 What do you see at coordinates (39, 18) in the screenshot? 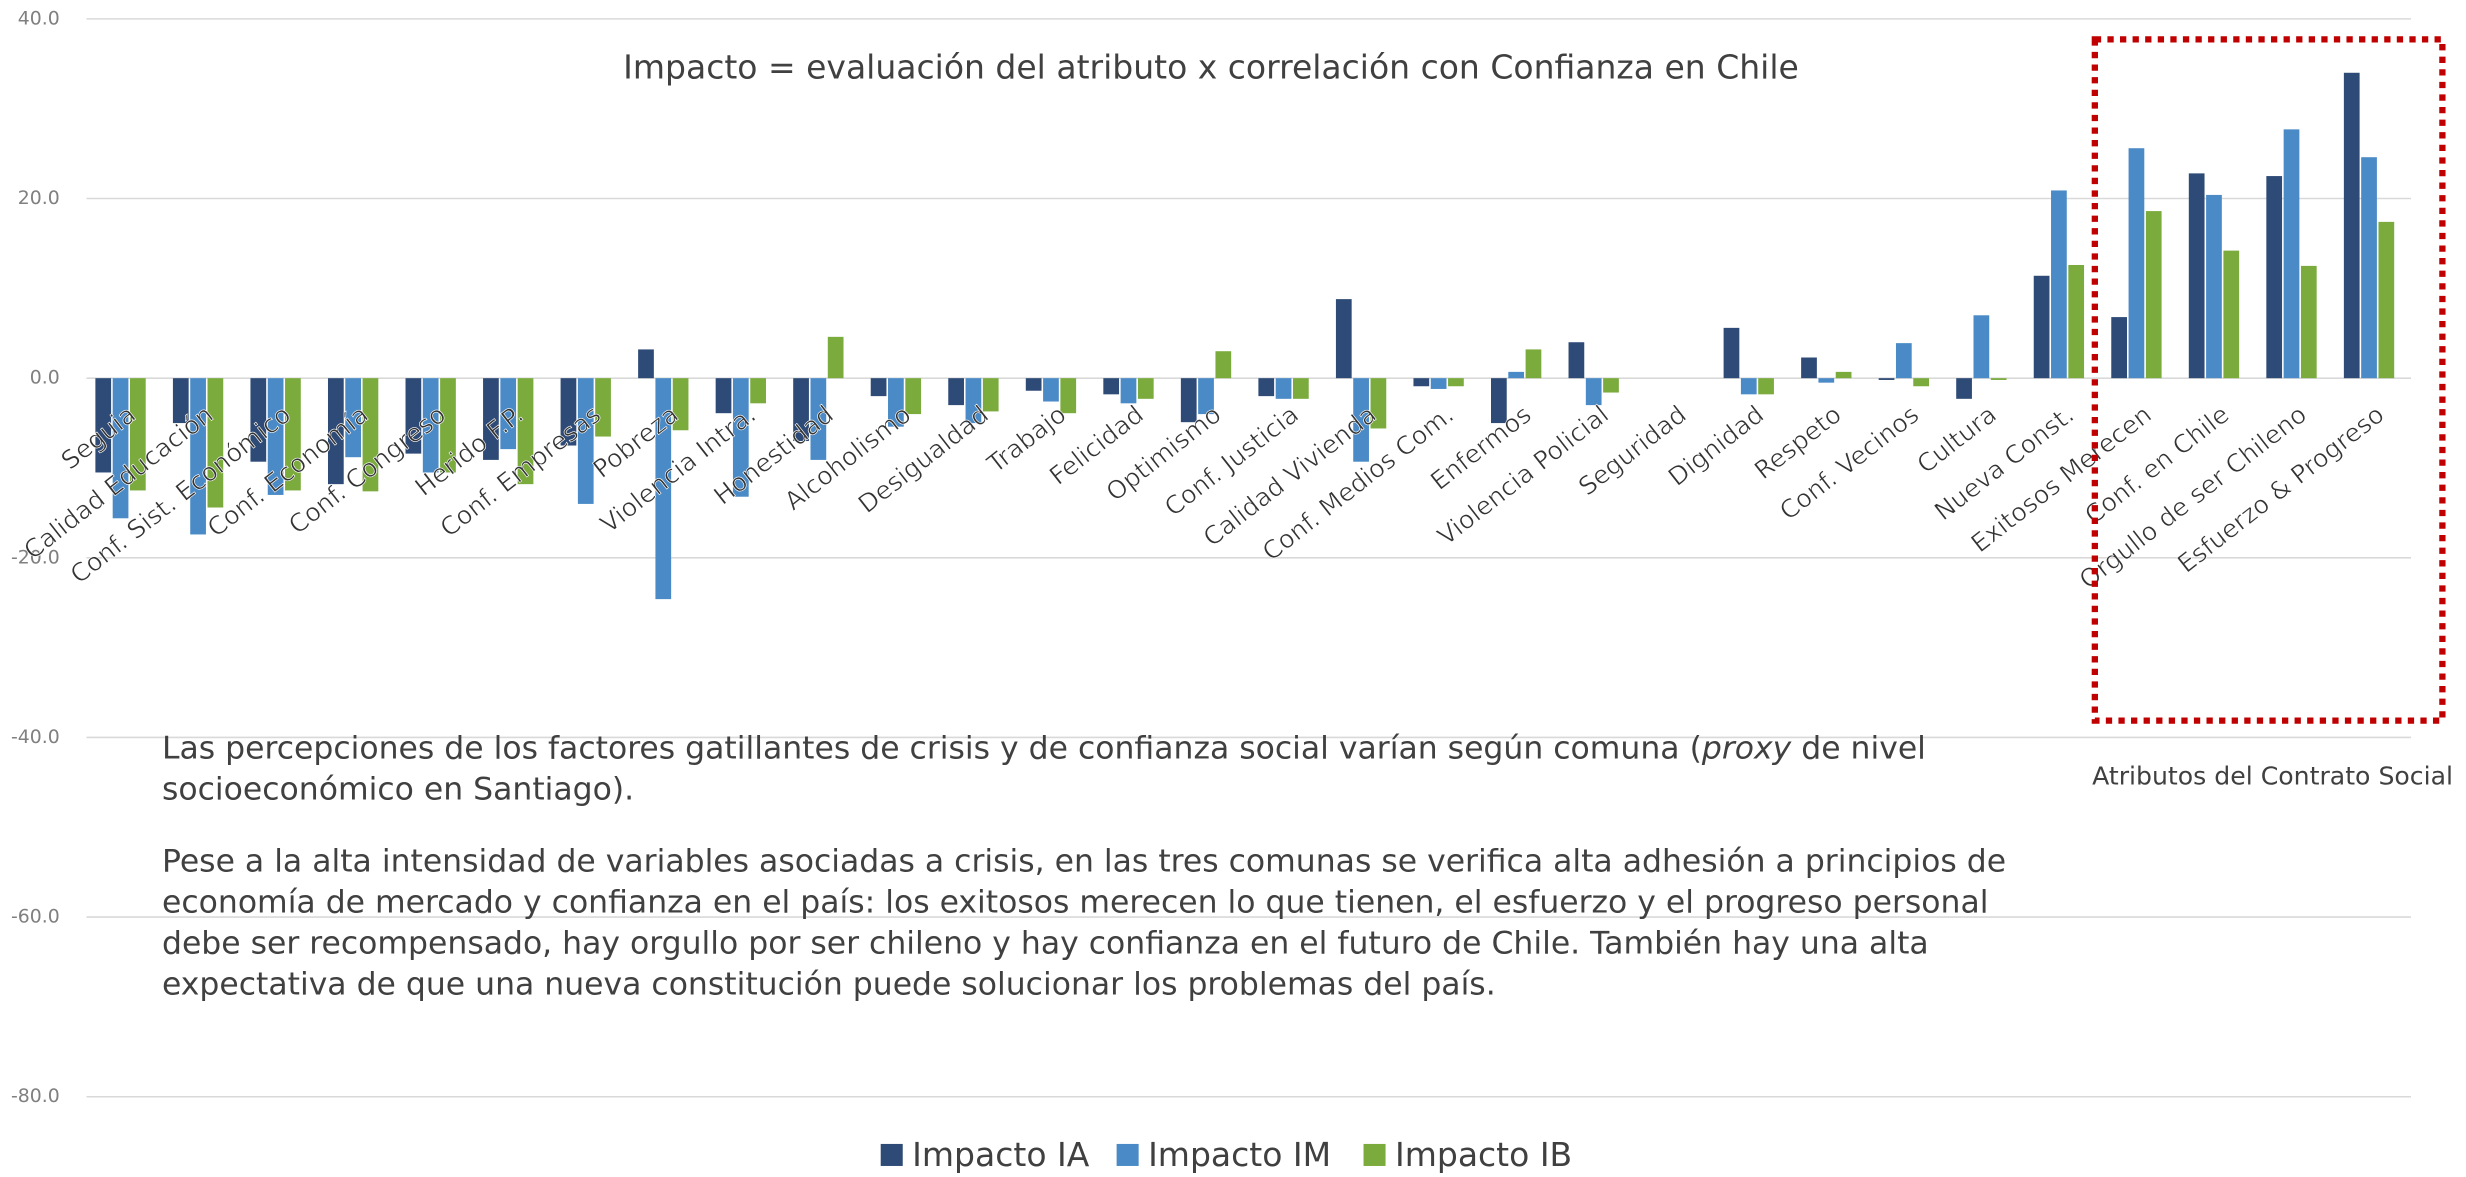
I see `y-tick-label: 40.0` at bounding box center [39, 18].